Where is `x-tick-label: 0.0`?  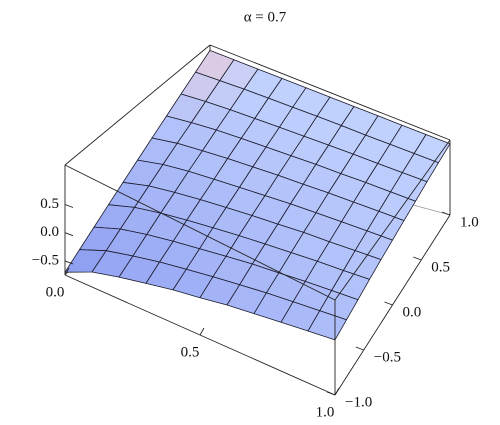 x-tick-label: 0.0 is located at coordinates (55, 292).